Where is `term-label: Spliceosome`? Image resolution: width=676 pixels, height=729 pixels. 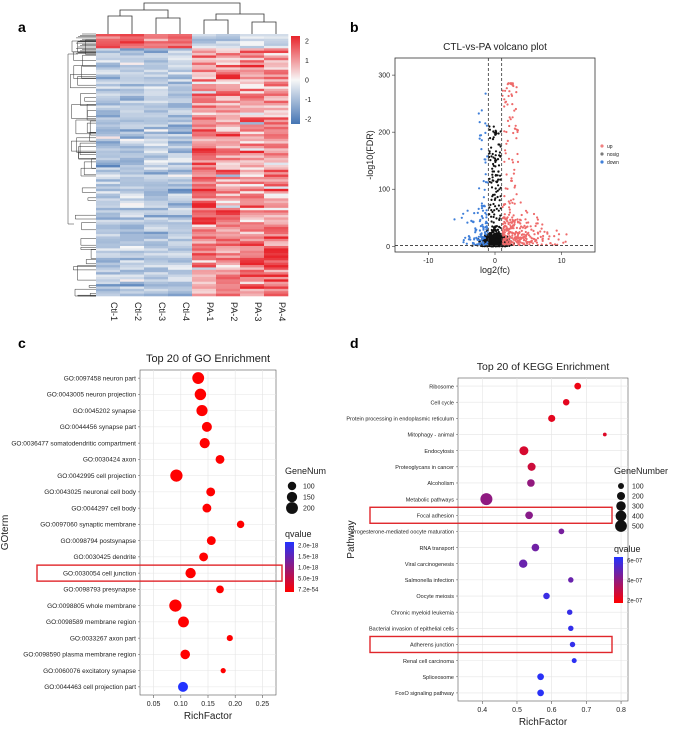 term-label: Spliceosome is located at coordinates (439, 678).